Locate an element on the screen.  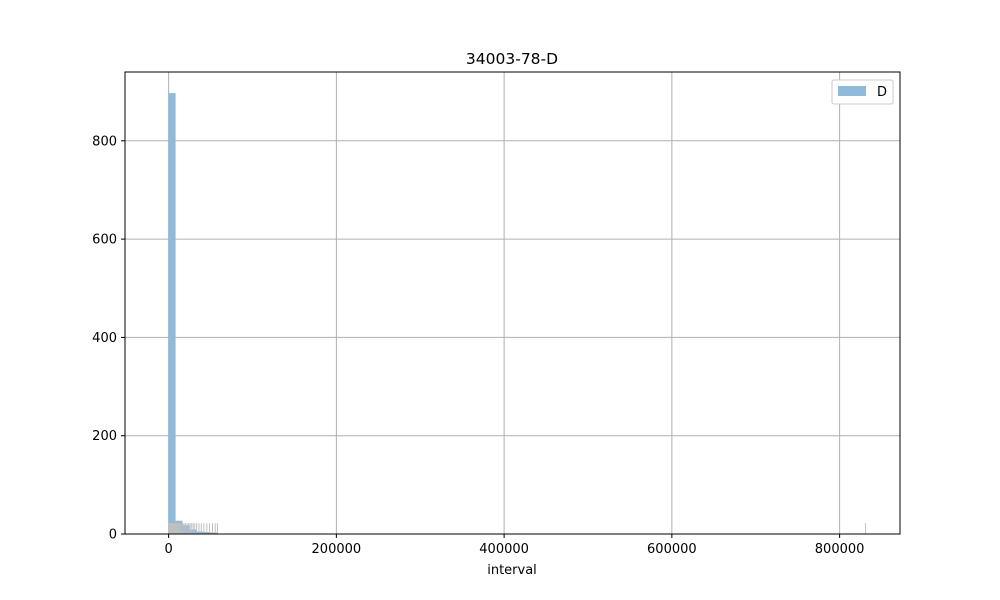
x-tick-label: 600000 is located at coordinates (672, 549).